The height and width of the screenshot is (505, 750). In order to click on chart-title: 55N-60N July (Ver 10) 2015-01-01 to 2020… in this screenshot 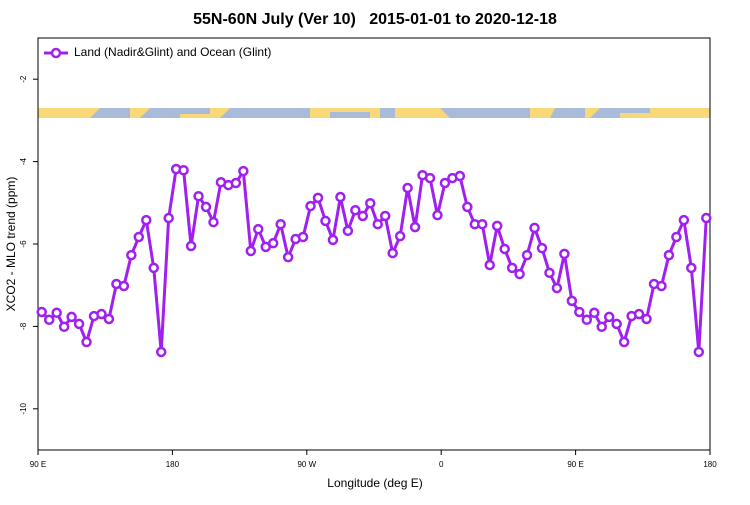, I will do `click(375, 19)`.